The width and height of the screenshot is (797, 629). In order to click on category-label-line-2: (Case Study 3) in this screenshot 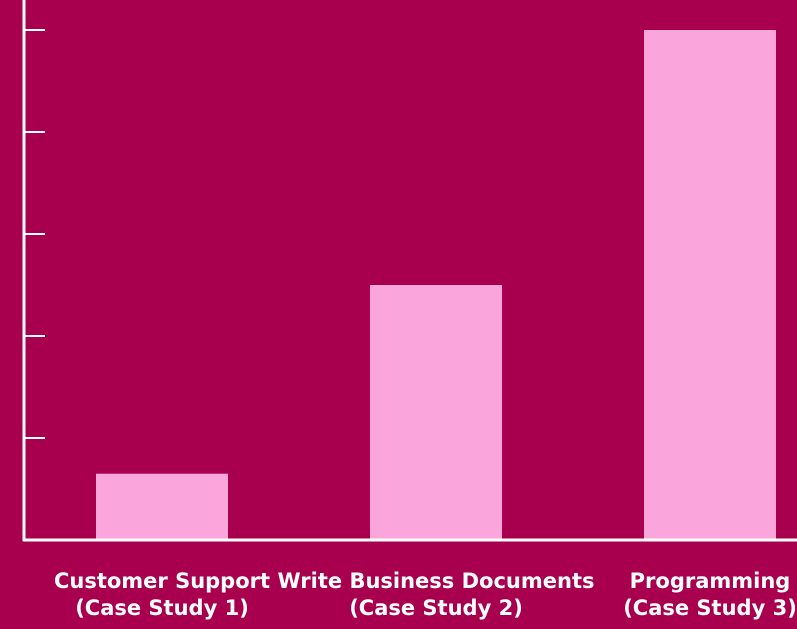, I will do `click(710, 608)`.